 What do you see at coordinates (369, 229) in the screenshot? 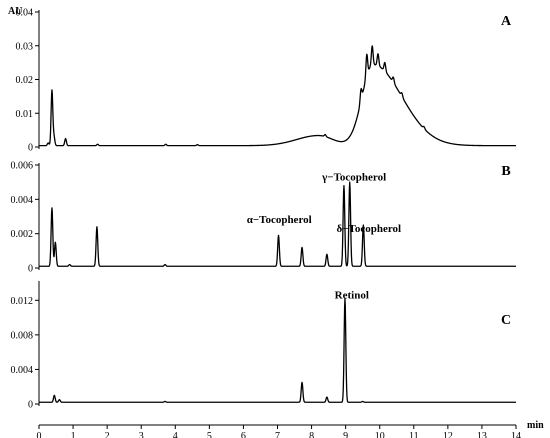
I see `peak-annotation: δ−Tocopherol` at bounding box center [369, 229].